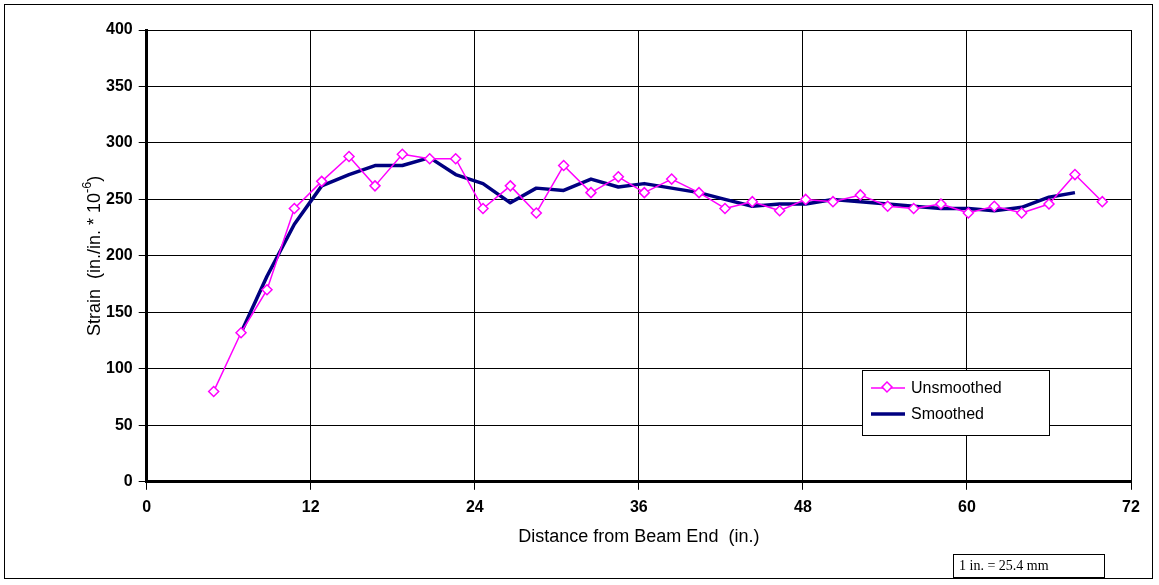 Image resolution: width=1159 pixels, height=585 pixels. What do you see at coordinates (119, 29) in the screenshot?
I see `y-tick-label: 400` at bounding box center [119, 29].